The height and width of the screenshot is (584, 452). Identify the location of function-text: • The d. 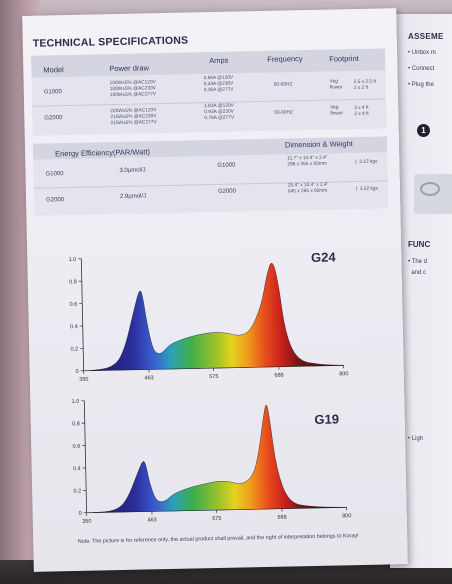
(418, 262).